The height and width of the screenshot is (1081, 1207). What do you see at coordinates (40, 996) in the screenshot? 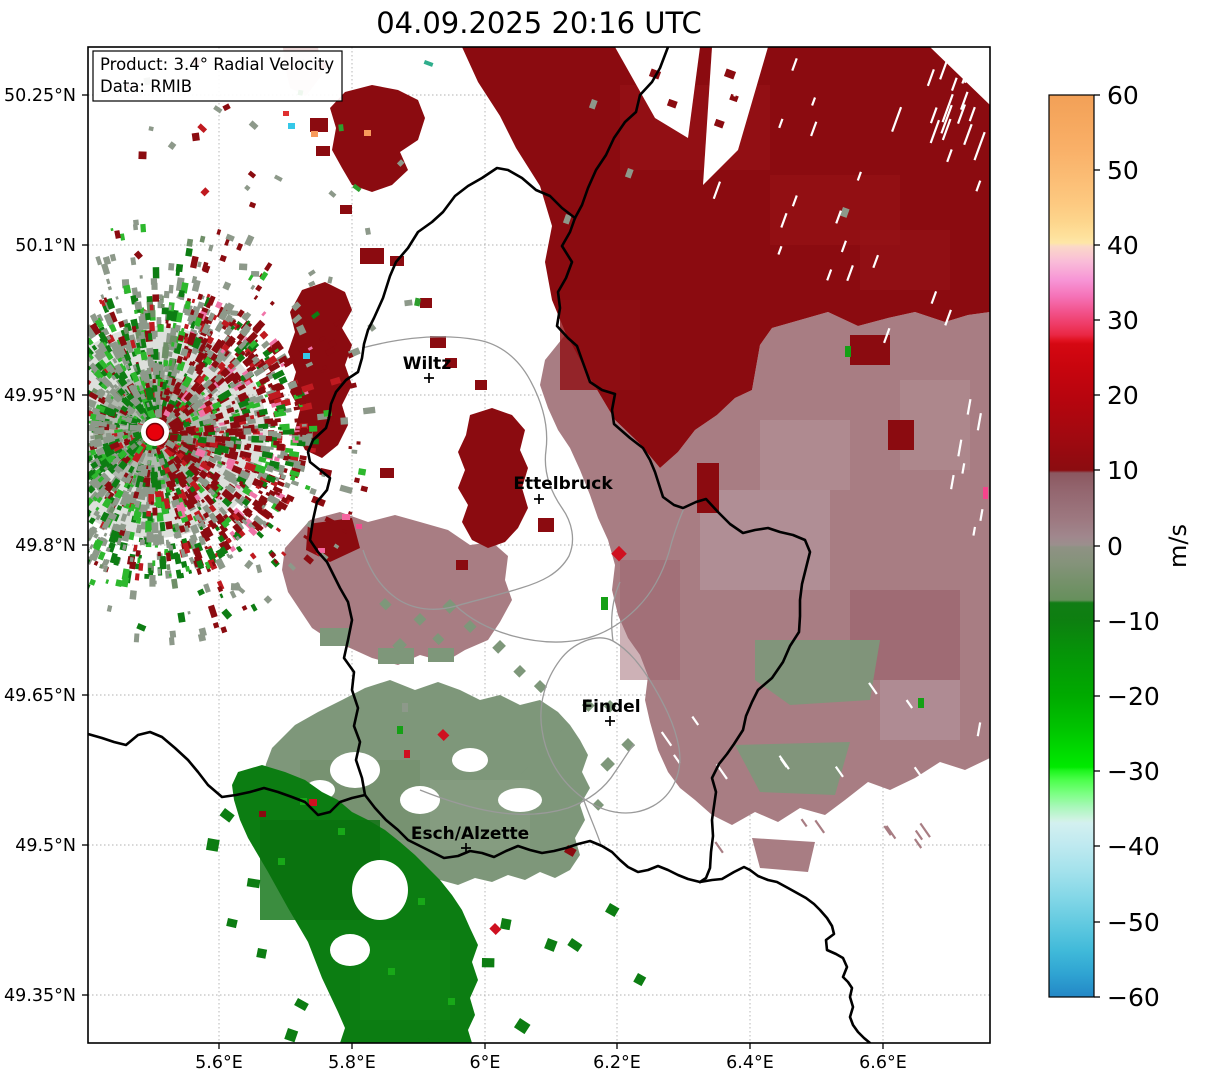
I see `lat-tick-label: 49.35°N` at bounding box center [40, 996].